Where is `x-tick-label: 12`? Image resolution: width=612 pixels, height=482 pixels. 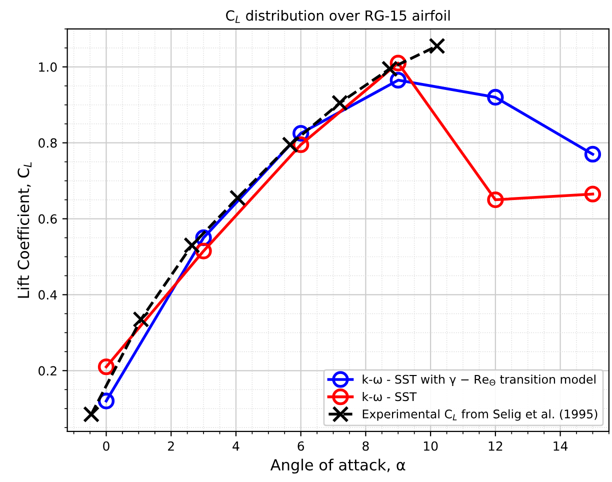
x-tick-label: 12 is located at coordinates (495, 446).